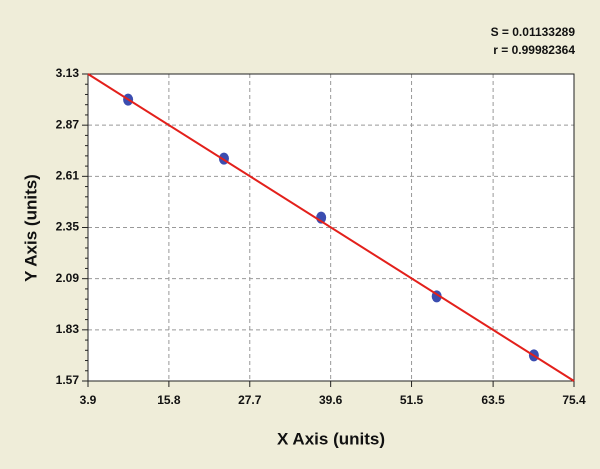  I want to click on x-tick-label: 27.7, so click(250, 400).